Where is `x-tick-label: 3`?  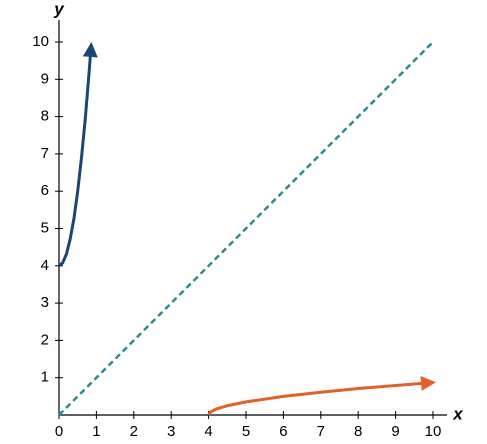 x-tick-label: 3 is located at coordinates (171, 431).